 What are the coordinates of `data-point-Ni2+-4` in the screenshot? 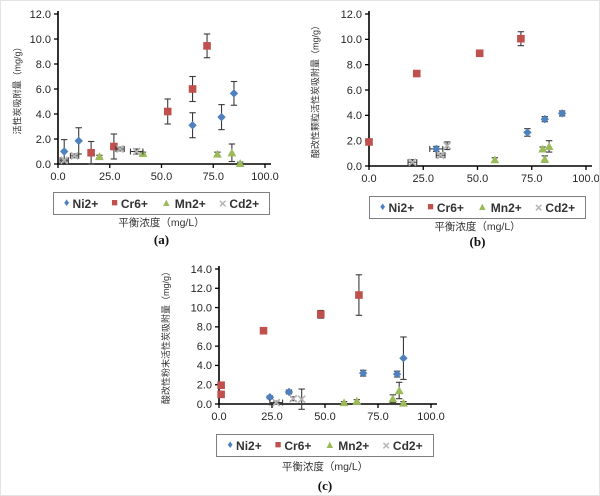 It's located at (403, 358).